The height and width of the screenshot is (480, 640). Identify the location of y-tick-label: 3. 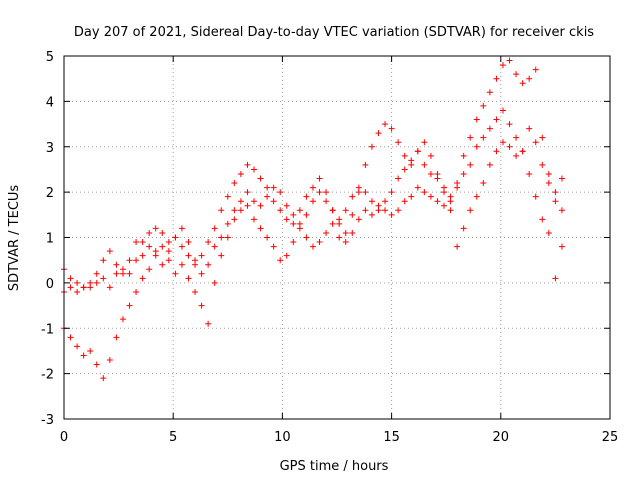
(50, 148).